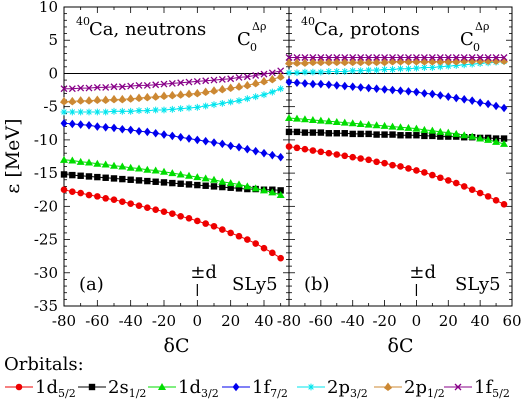 The height and width of the screenshot is (401, 521). I want to click on legend-item-1d52: 1d5/2, so click(40, 388).